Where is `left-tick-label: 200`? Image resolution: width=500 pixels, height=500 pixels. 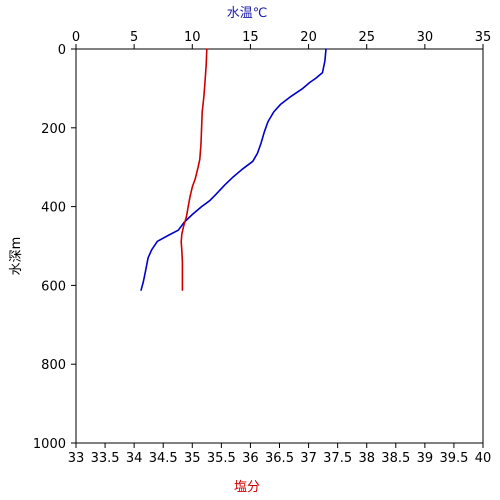 left-tick-label: 200 is located at coordinates (53, 129).